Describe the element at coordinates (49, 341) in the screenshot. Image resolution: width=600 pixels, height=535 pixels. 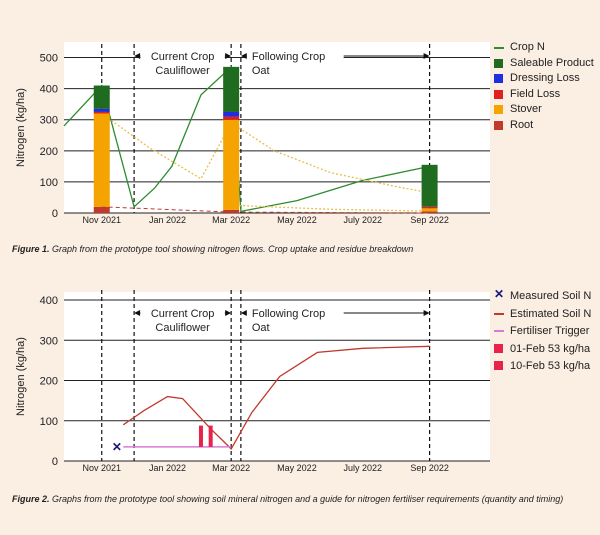
I see `y-tick-label: 300` at that location.